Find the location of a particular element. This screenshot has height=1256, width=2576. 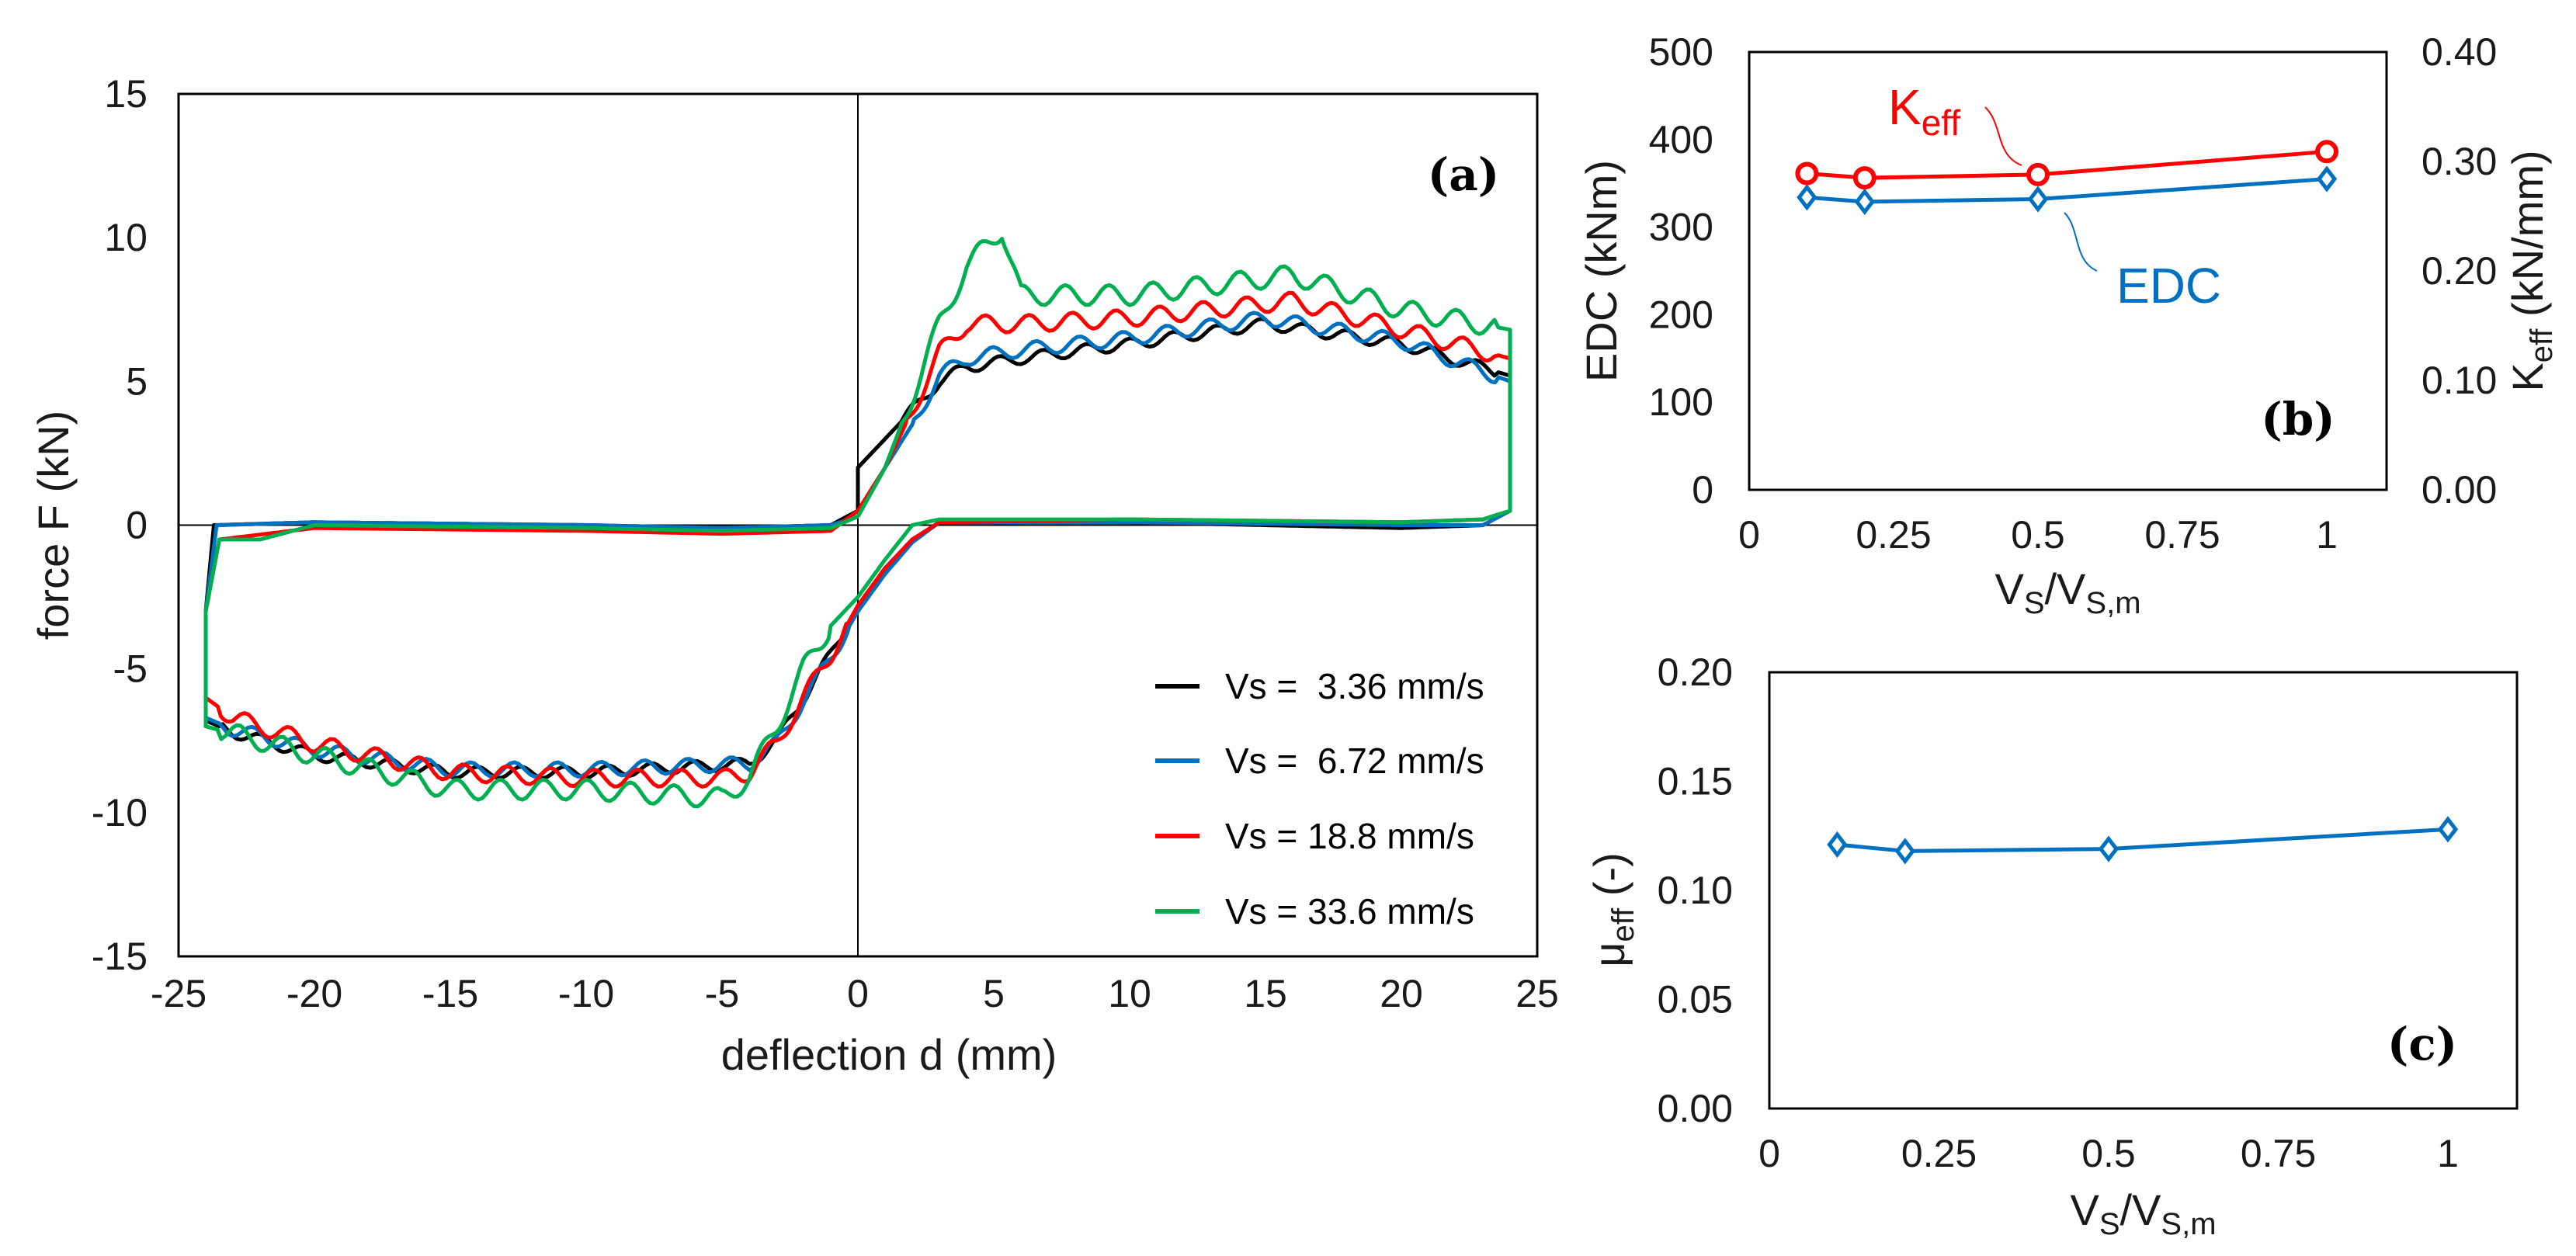

legend-item: Vs = 3.36 mm/s is located at coordinates (1319, 686).